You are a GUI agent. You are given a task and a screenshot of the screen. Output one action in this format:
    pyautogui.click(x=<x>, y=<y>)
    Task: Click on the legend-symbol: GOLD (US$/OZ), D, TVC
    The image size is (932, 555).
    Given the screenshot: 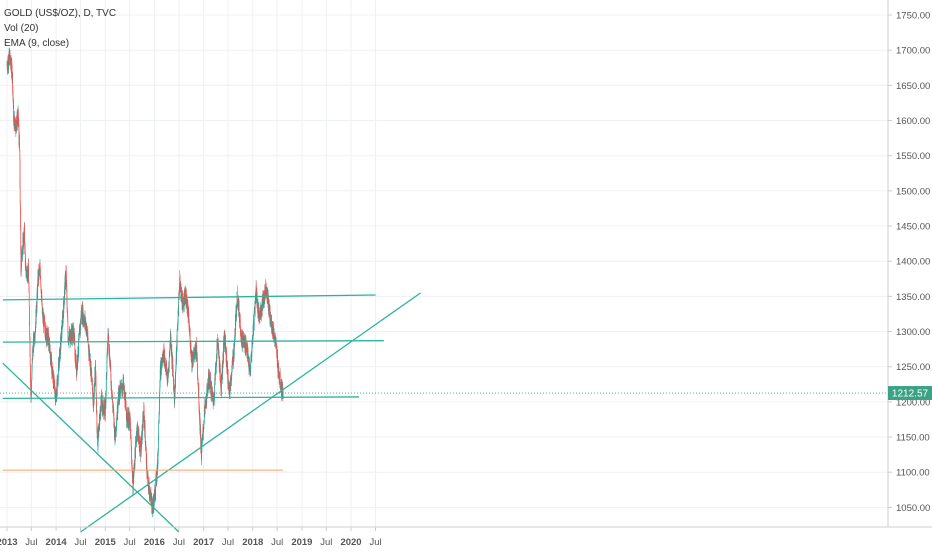 What is the action you would take?
    pyautogui.click(x=60, y=13)
    